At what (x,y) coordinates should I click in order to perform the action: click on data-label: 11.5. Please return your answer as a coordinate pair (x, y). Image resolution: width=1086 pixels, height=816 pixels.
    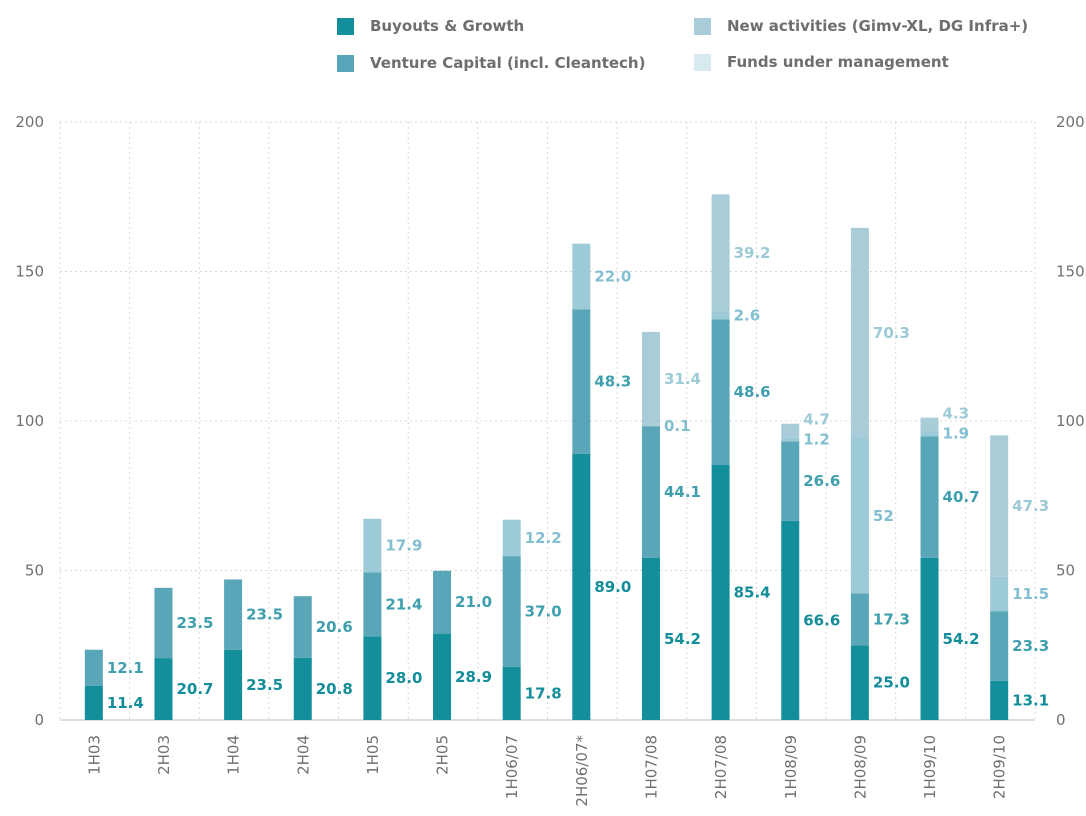
    Looking at the image, I should click on (1030, 594).